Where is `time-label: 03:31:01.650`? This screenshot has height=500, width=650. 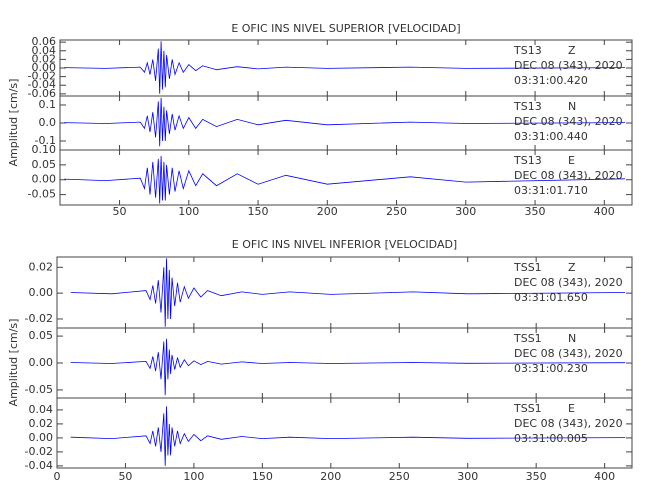 time-label: 03:31:01.650 is located at coordinates (551, 297).